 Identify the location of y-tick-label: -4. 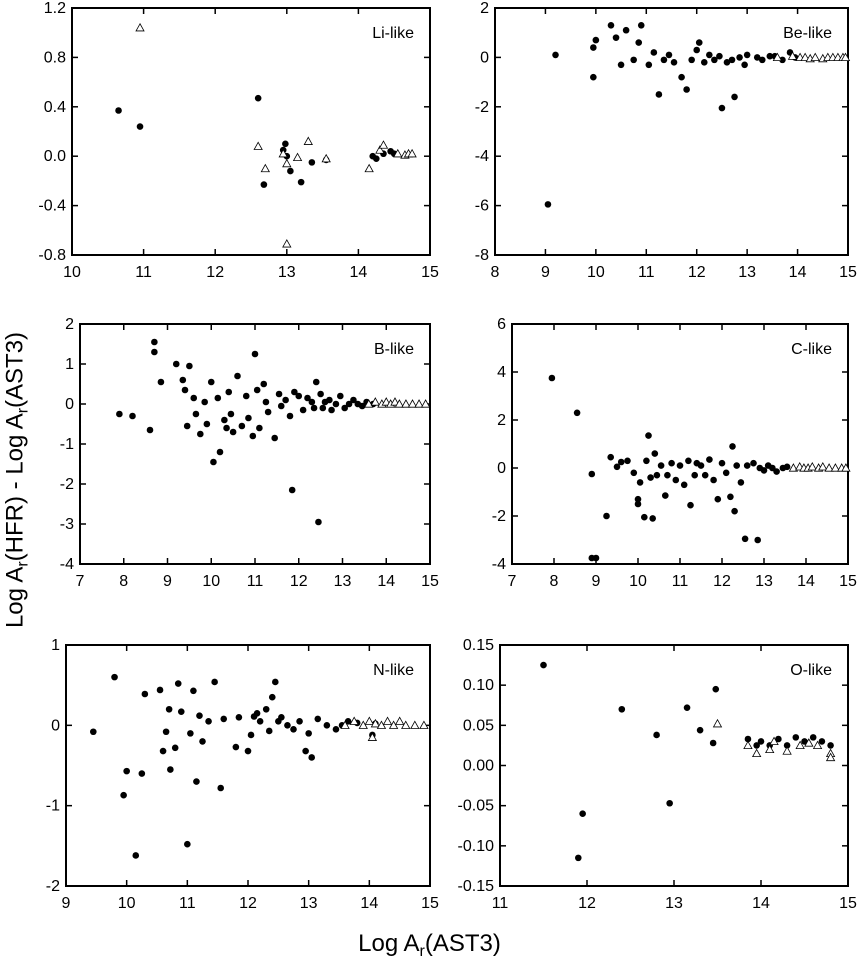
(67, 564).